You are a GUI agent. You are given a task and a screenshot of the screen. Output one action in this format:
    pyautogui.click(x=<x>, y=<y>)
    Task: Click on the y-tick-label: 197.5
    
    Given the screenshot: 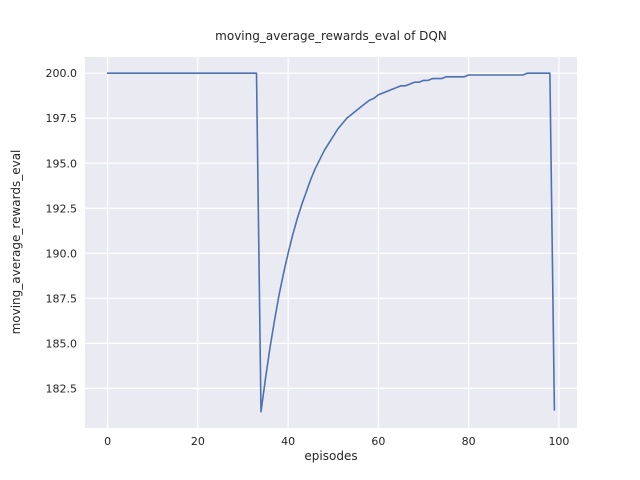 What is the action you would take?
    pyautogui.click(x=62, y=118)
    